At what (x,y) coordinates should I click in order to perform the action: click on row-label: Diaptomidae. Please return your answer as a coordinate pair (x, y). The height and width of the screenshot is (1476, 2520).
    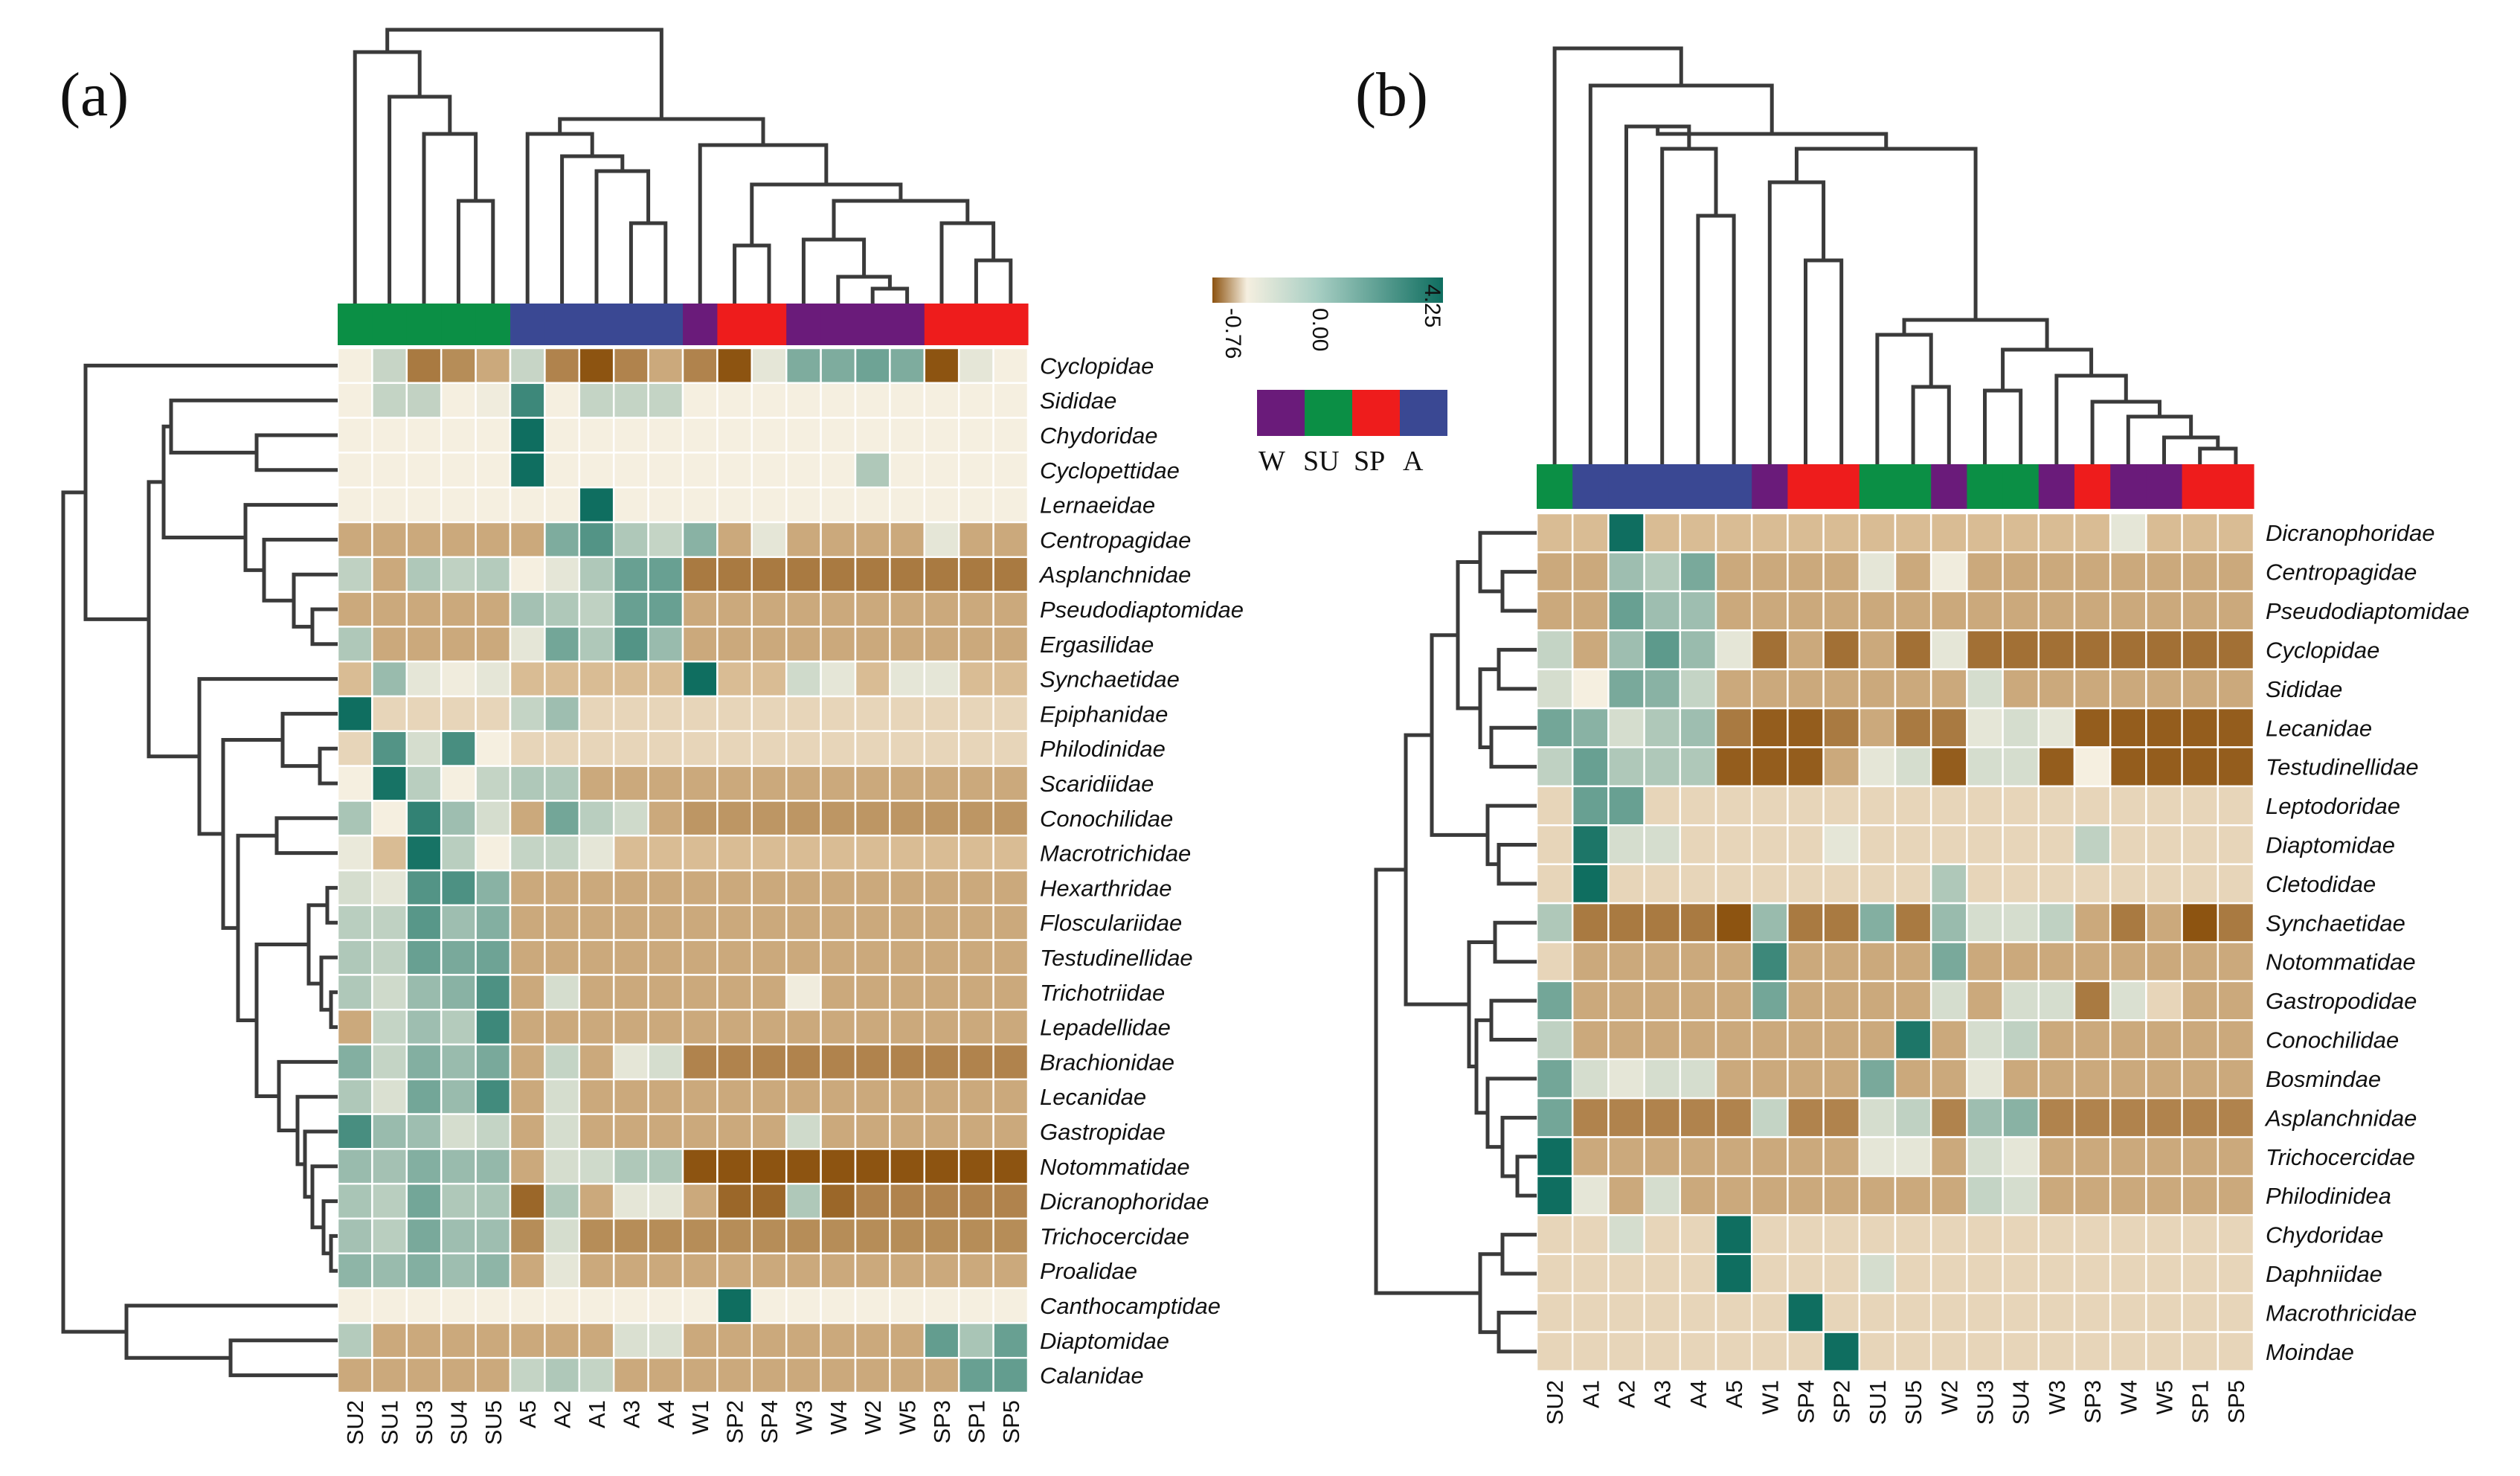
    Looking at the image, I should click on (1104, 1341).